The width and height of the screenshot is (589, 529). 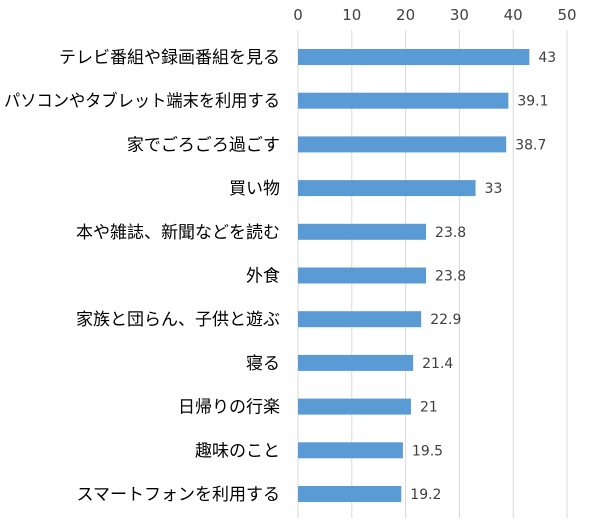 What do you see at coordinates (425, 495) in the screenshot?
I see `value-label: 19.2` at bounding box center [425, 495].